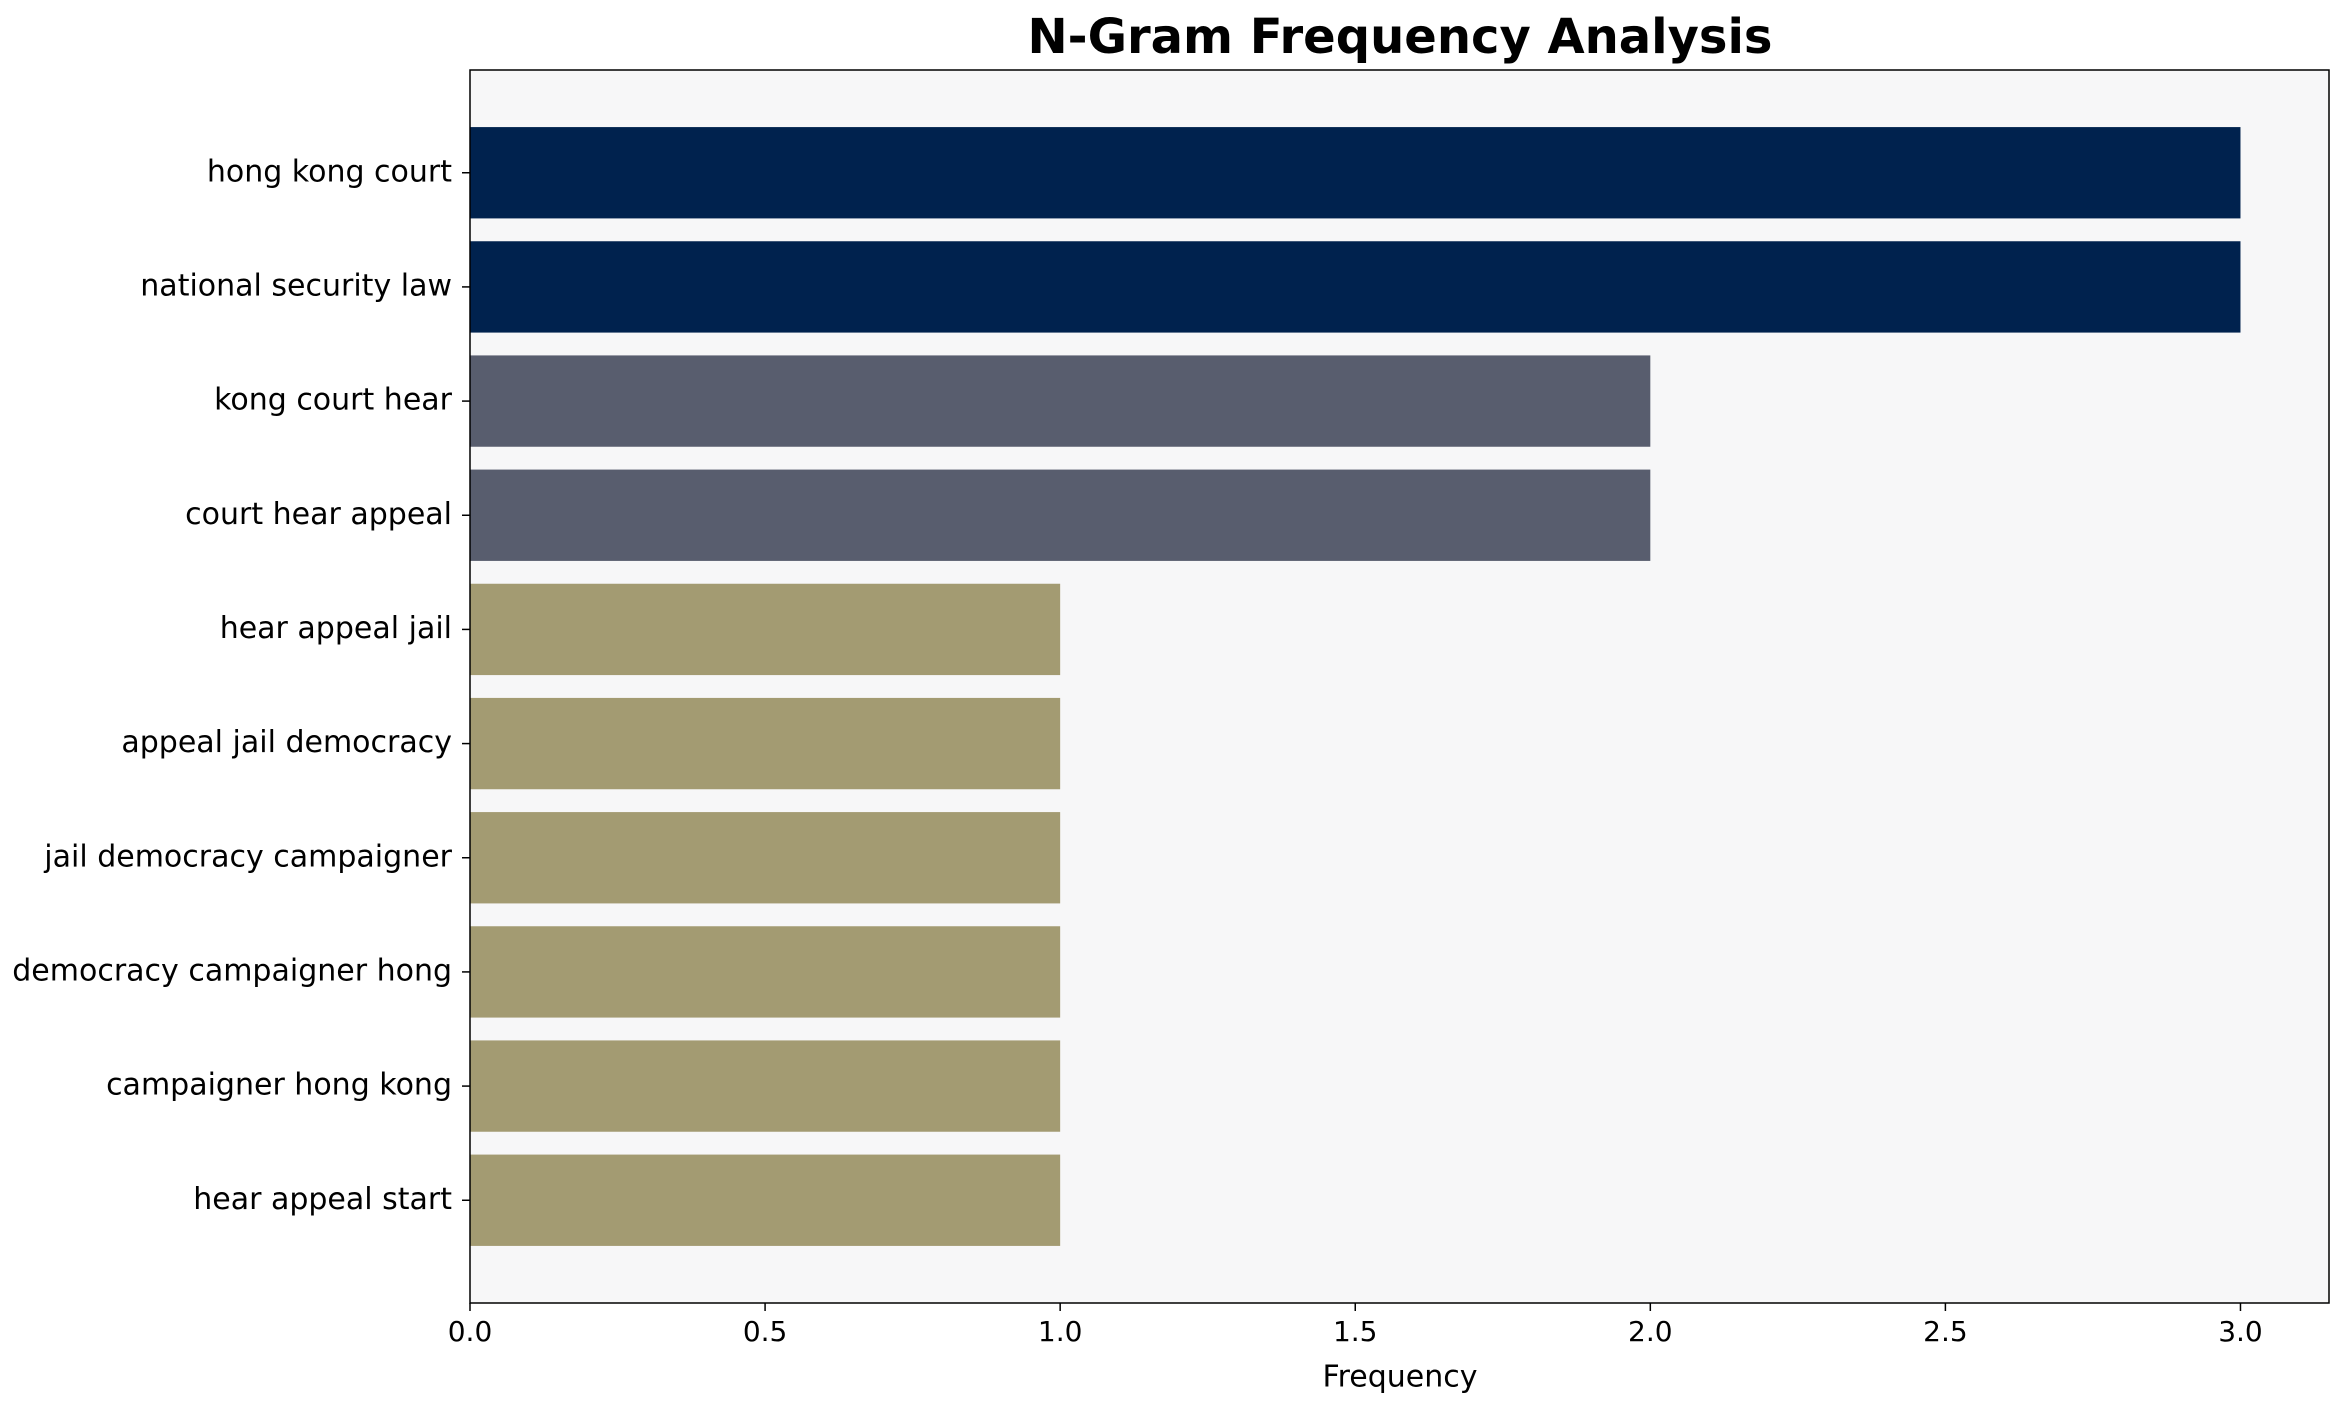 This screenshot has height=1414, width=2349. Describe the element at coordinates (333, 400) in the screenshot. I see `y-tick-label: kong court hear` at that location.